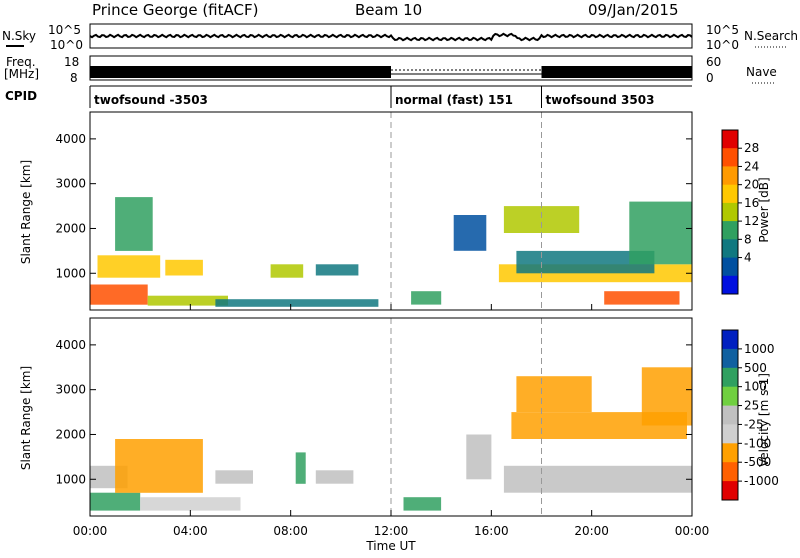  I want to click on power-echoes, so click(391, 252).